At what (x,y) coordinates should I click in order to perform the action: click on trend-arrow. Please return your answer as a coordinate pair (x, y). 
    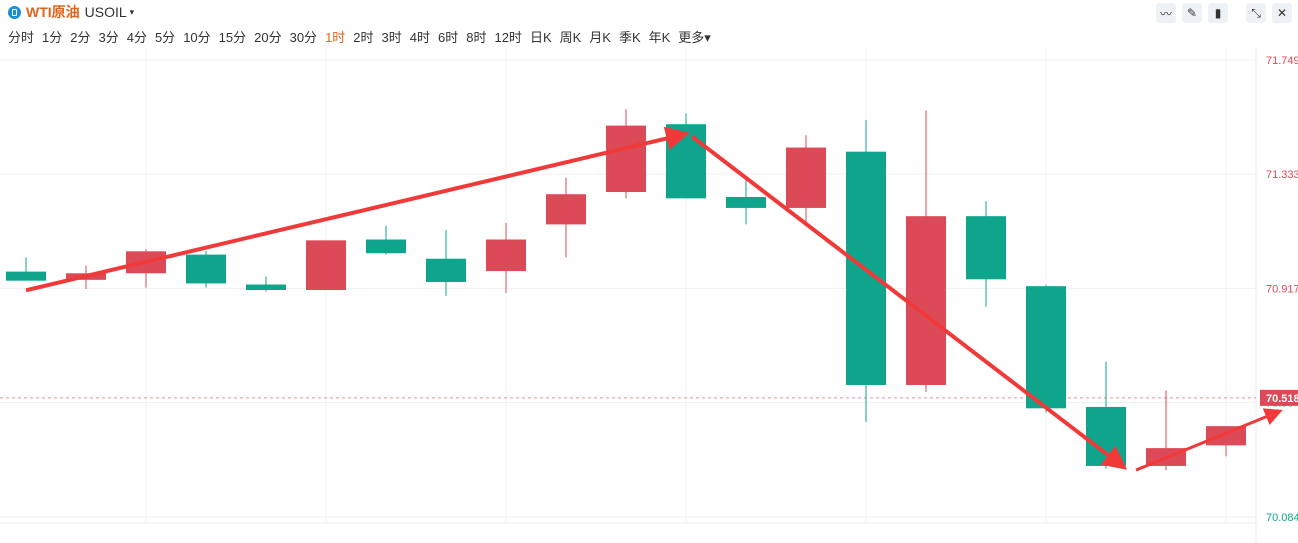
    Looking at the image, I should click on (1209, 440).